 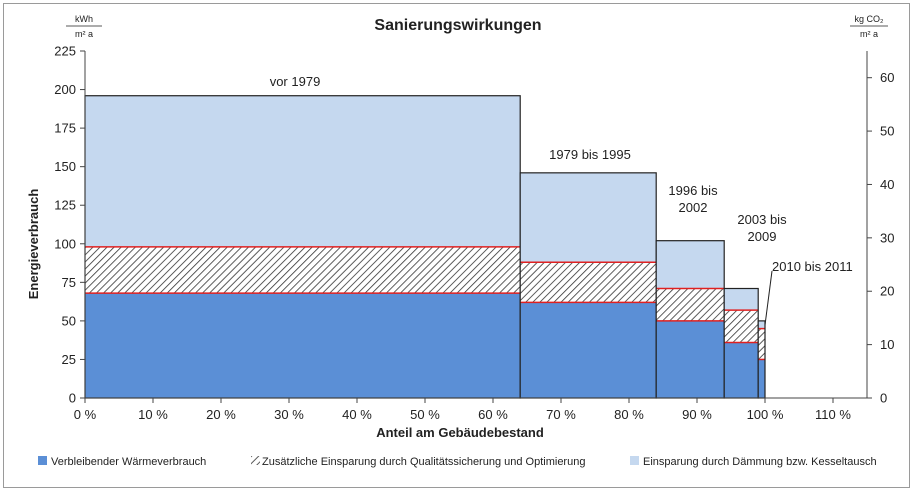 I want to click on x-tick-label-4: 40 %, so click(x=357, y=414).